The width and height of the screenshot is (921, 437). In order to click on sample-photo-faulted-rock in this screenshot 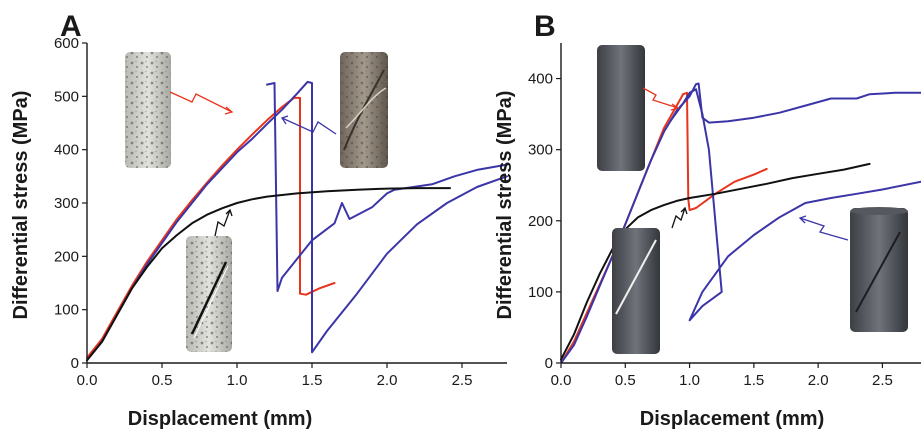, I will do `click(636, 291)`.